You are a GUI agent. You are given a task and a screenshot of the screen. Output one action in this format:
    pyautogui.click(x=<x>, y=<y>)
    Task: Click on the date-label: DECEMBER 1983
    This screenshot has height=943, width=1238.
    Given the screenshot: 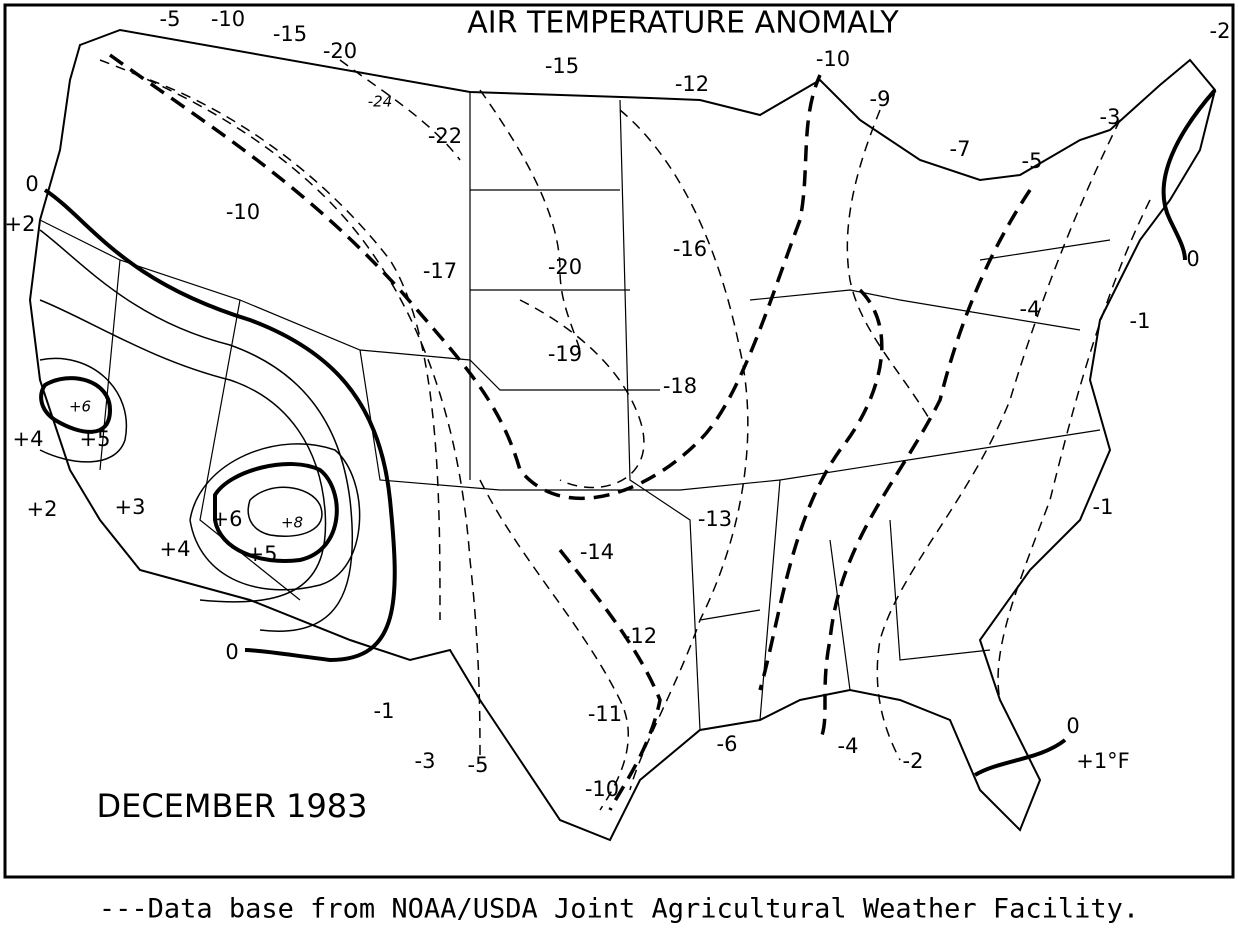 What is the action you would take?
    pyautogui.click(x=231, y=806)
    